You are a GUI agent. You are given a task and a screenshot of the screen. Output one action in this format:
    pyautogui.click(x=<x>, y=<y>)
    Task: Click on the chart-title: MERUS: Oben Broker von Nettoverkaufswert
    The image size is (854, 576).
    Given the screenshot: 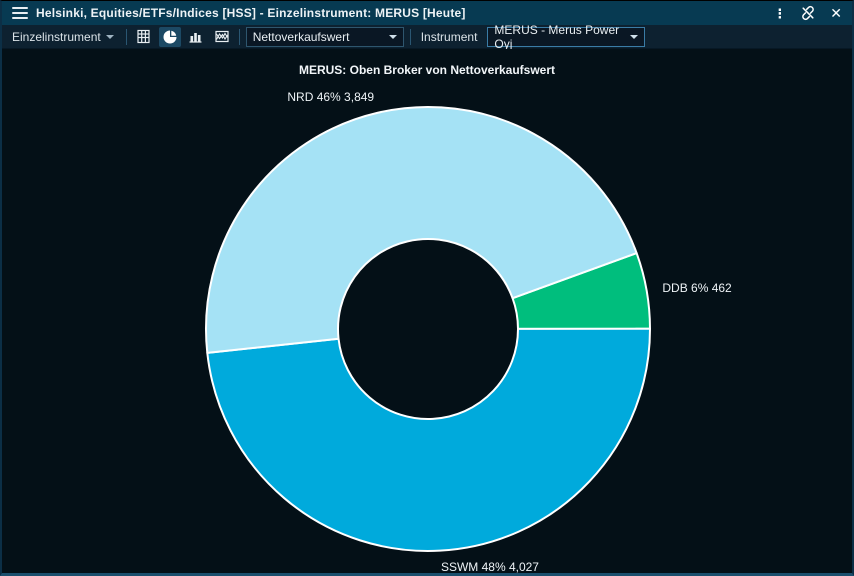 What is the action you would take?
    pyautogui.click(x=427, y=70)
    